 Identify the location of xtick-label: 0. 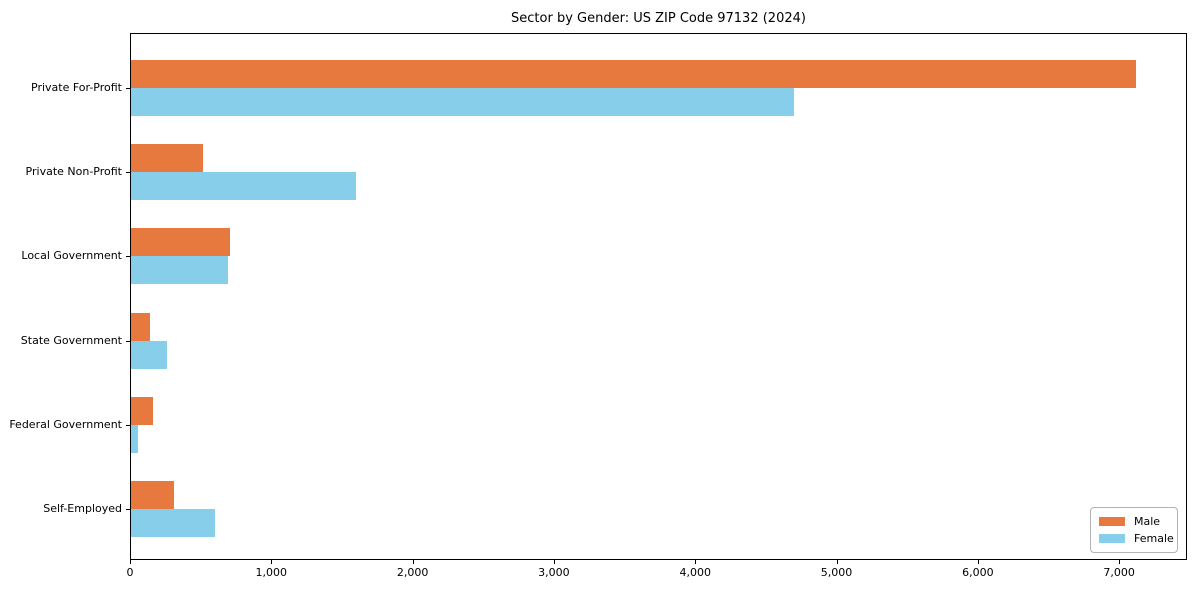
(130, 572).